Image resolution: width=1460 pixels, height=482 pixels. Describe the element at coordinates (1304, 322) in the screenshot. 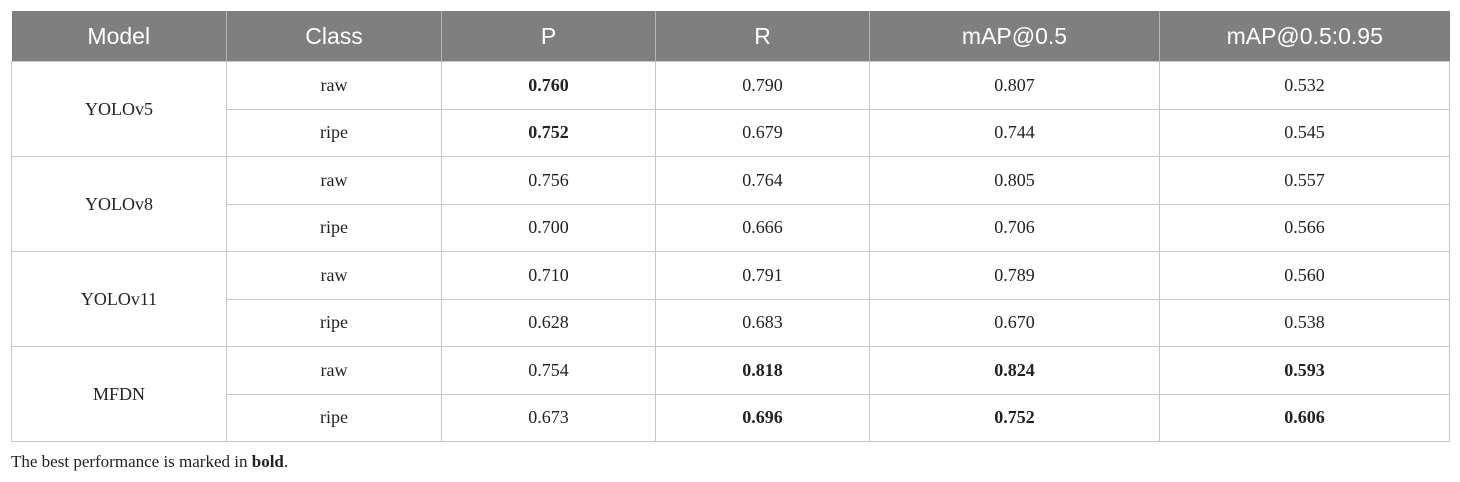

I see `metric-cell: 0.538` at that location.